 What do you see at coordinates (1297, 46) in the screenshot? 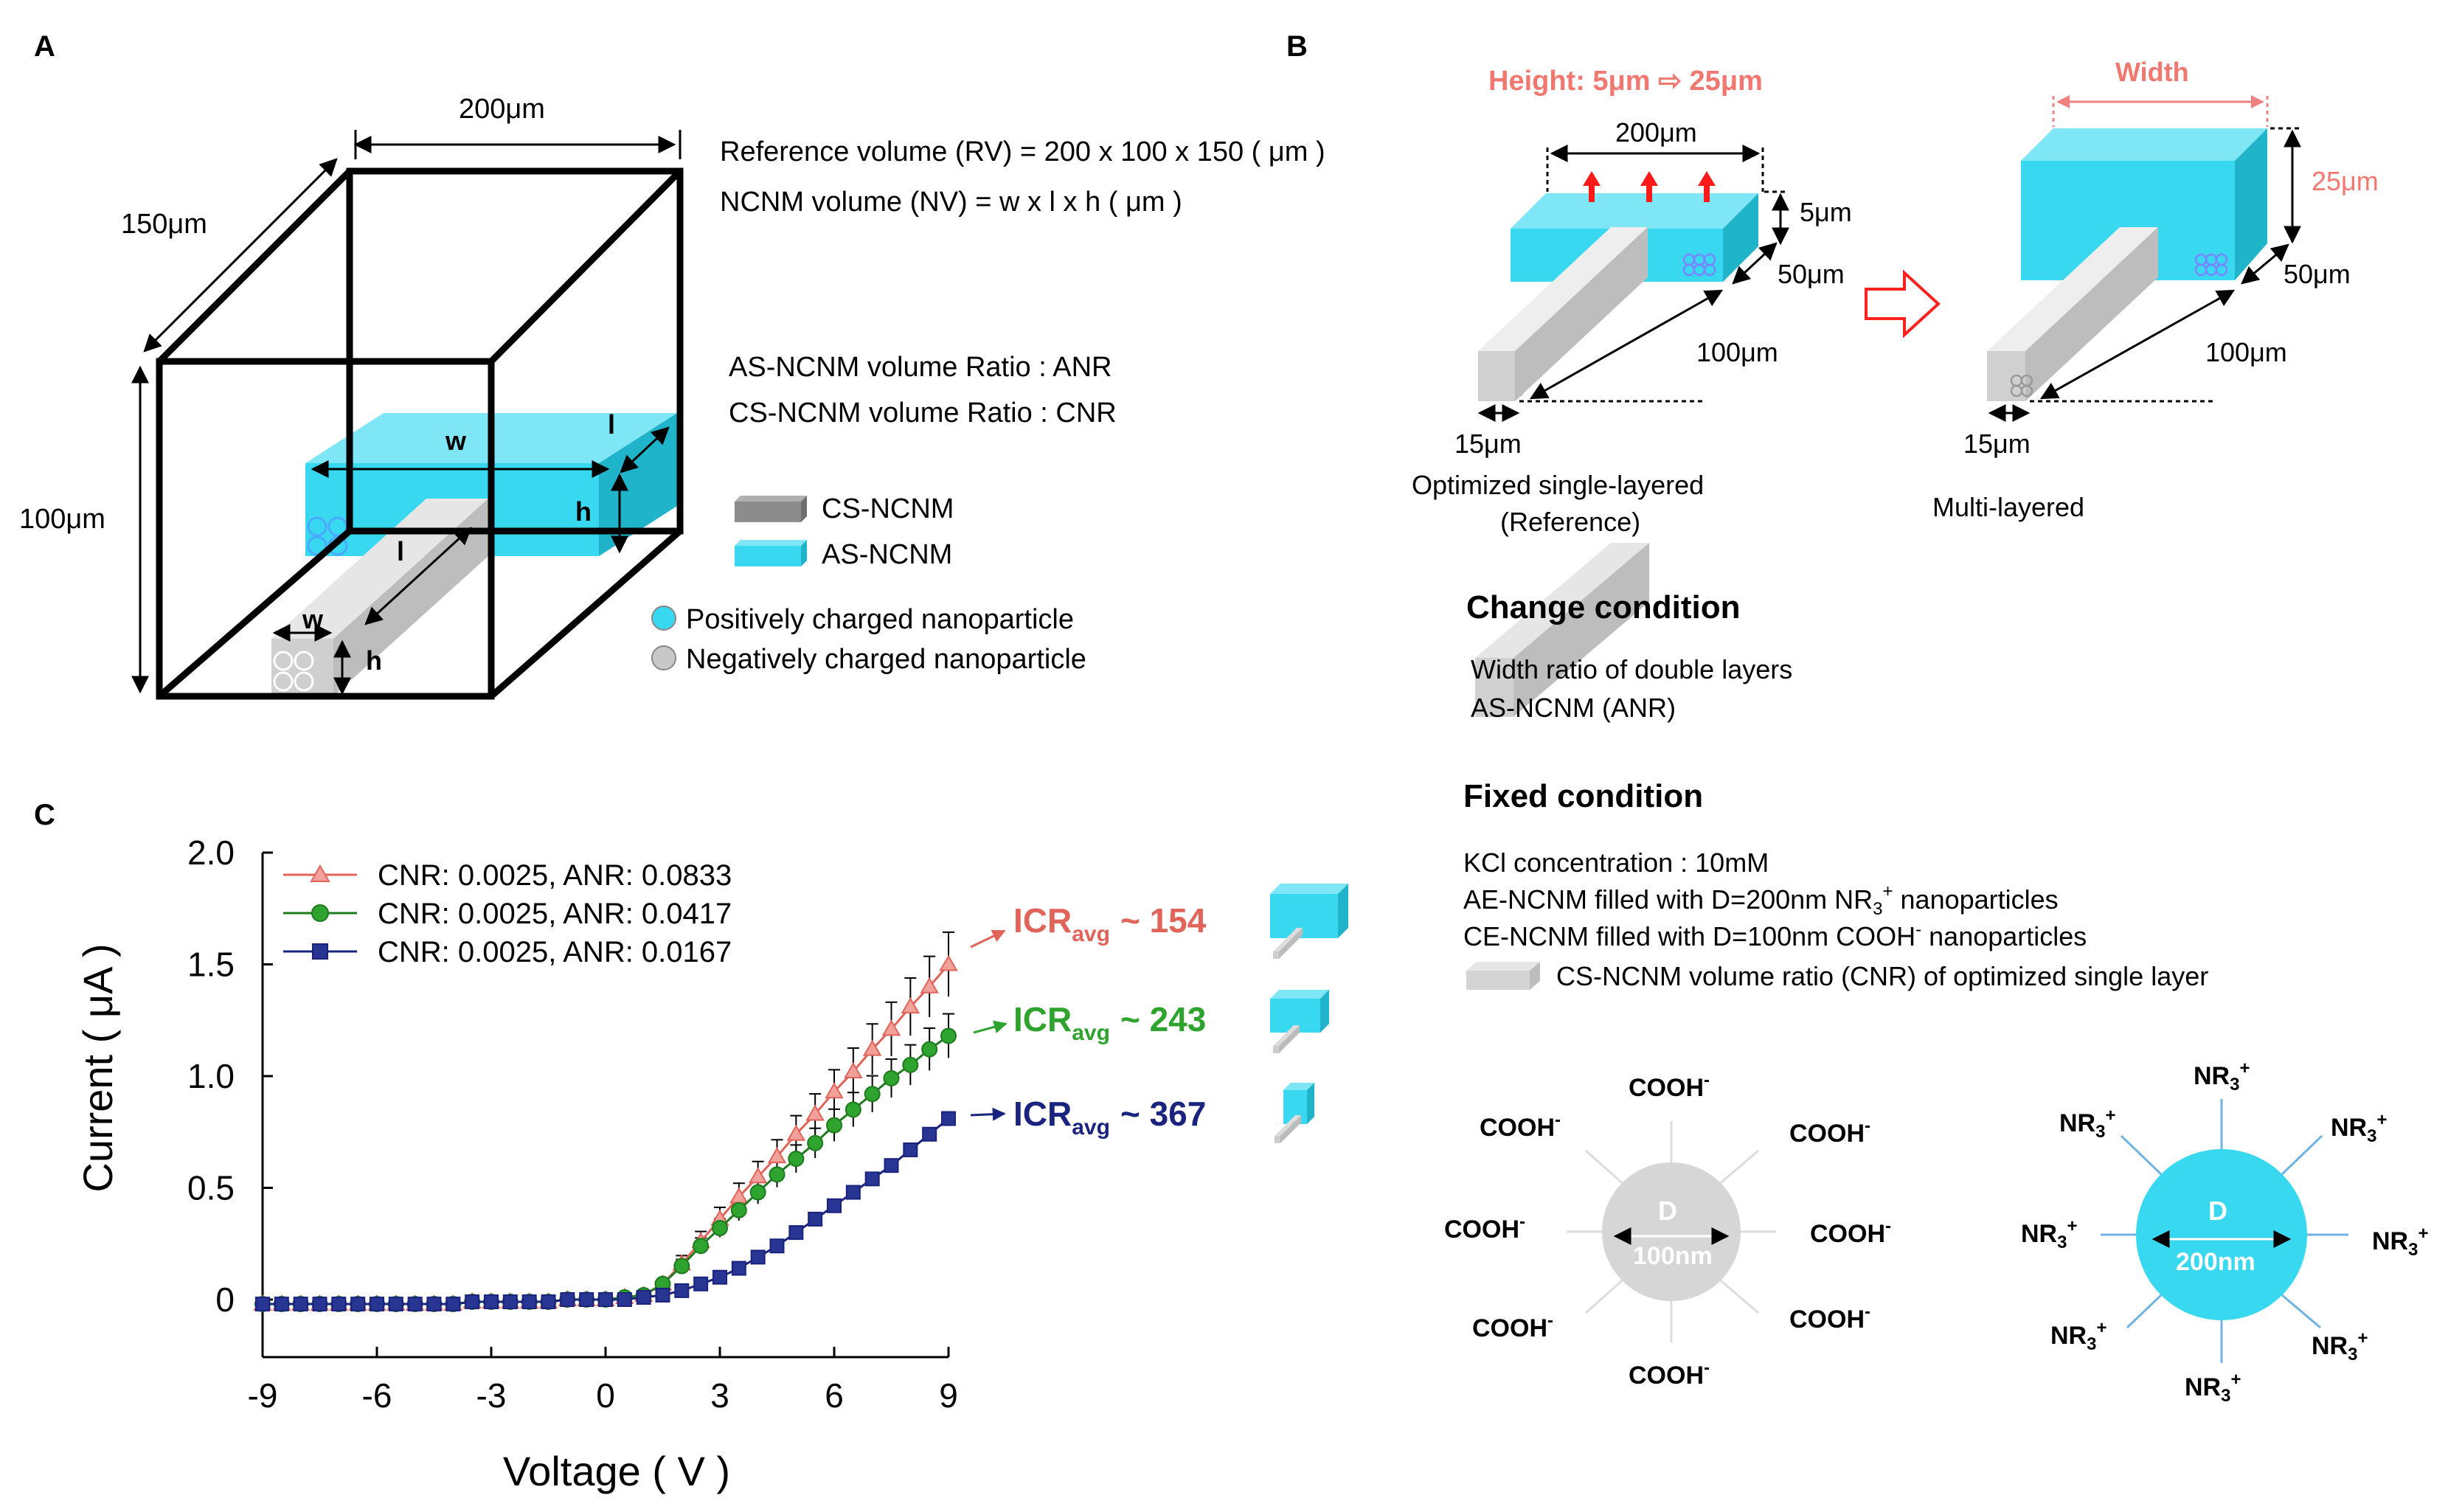
I see `panel-b-label: B` at bounding box center [1297, 46].